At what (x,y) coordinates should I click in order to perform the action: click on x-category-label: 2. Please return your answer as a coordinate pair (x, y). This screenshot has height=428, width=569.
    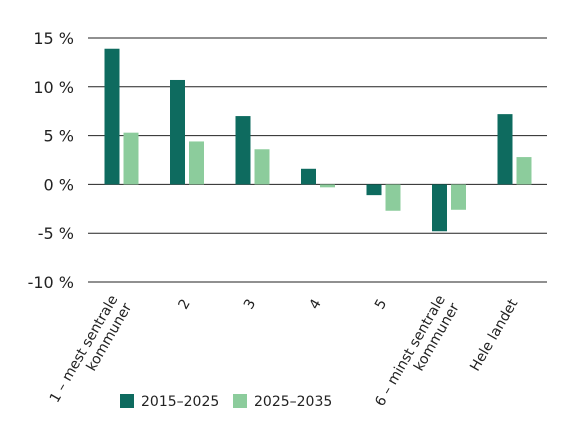
    Looking at the image, I should click on (184, 305).